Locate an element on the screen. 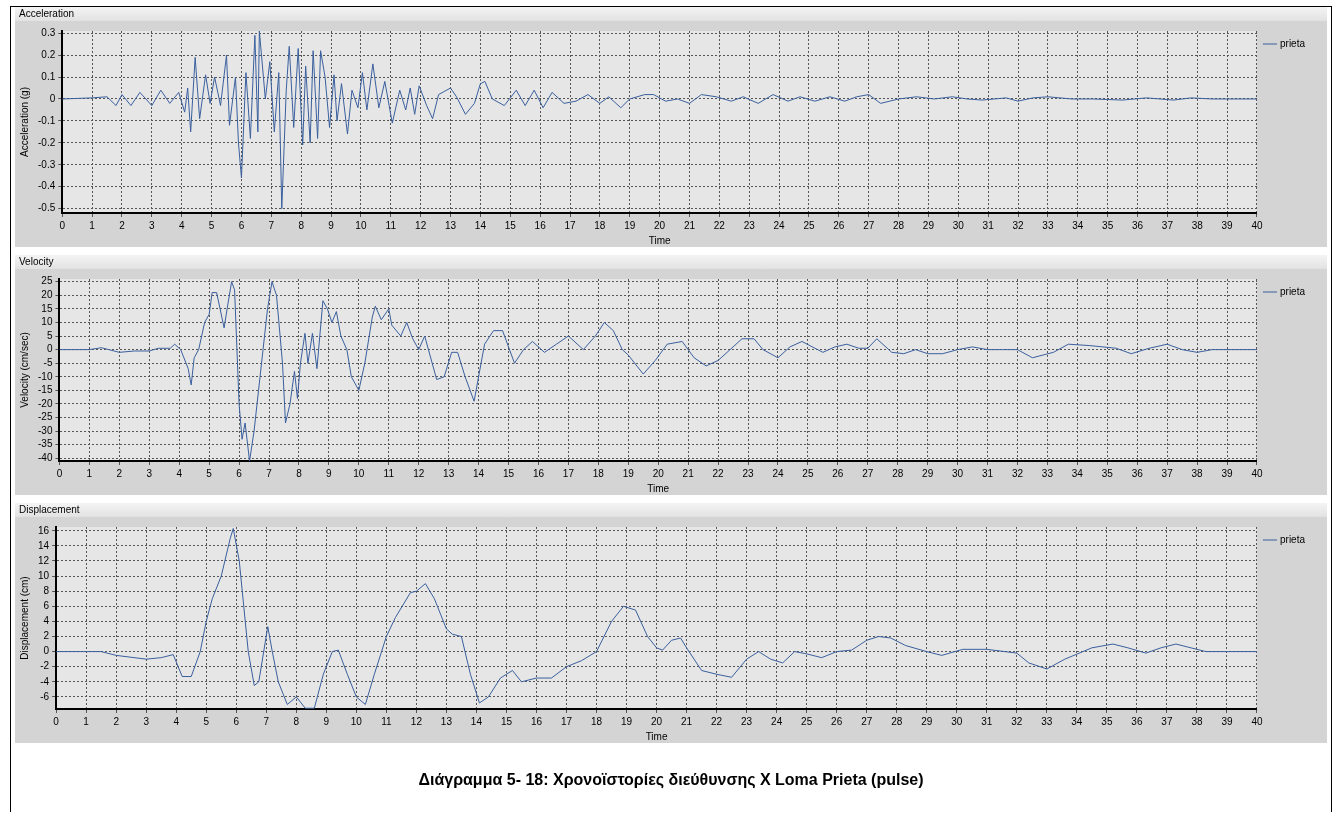 The height and width of the screenshot is (817, 1341). x-tick-label: 24 is located at coordinates (777, 721).